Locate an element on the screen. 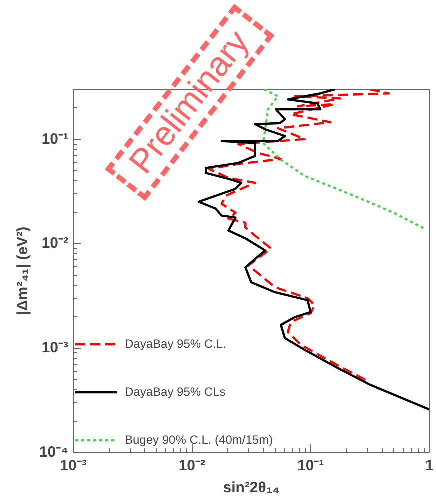 Image resolution: width=436 pixels, height=502 pixels. y-tick-label: 10⁻² is located at coordinates (55, 243).